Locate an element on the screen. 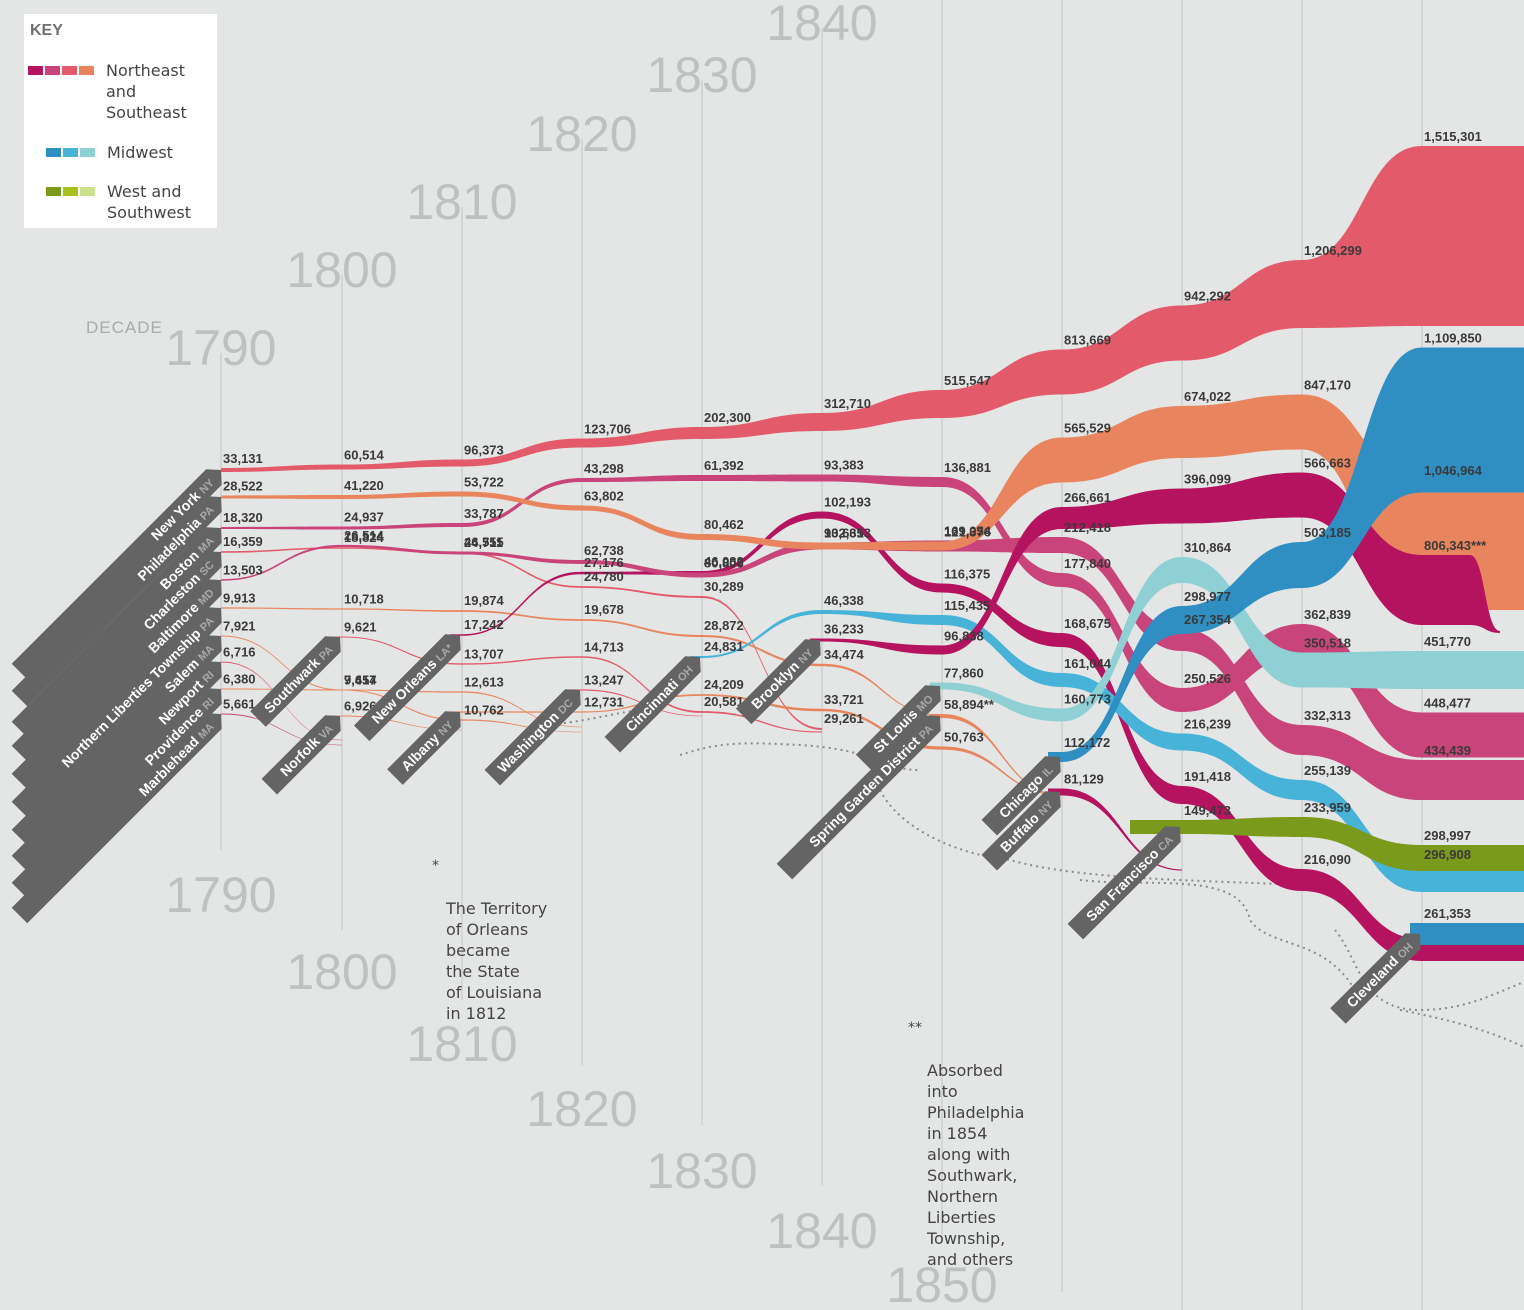 This screenshot has width=1524, height=1310. value-label-salem-1810: 12,613 is located at coordinates (484, 681).